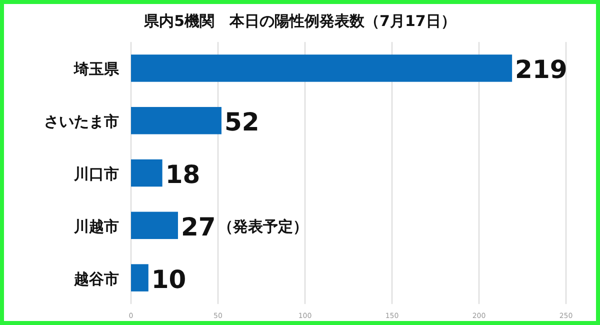 Image resolution: width=600 pixels, height=325 pixels. What do you see at coordinates (299, 21) in the screenshot?
I see `chart-title: 県内5機関 本日の陽性例発表数（7月17日）` at bounding box center [299, 21].